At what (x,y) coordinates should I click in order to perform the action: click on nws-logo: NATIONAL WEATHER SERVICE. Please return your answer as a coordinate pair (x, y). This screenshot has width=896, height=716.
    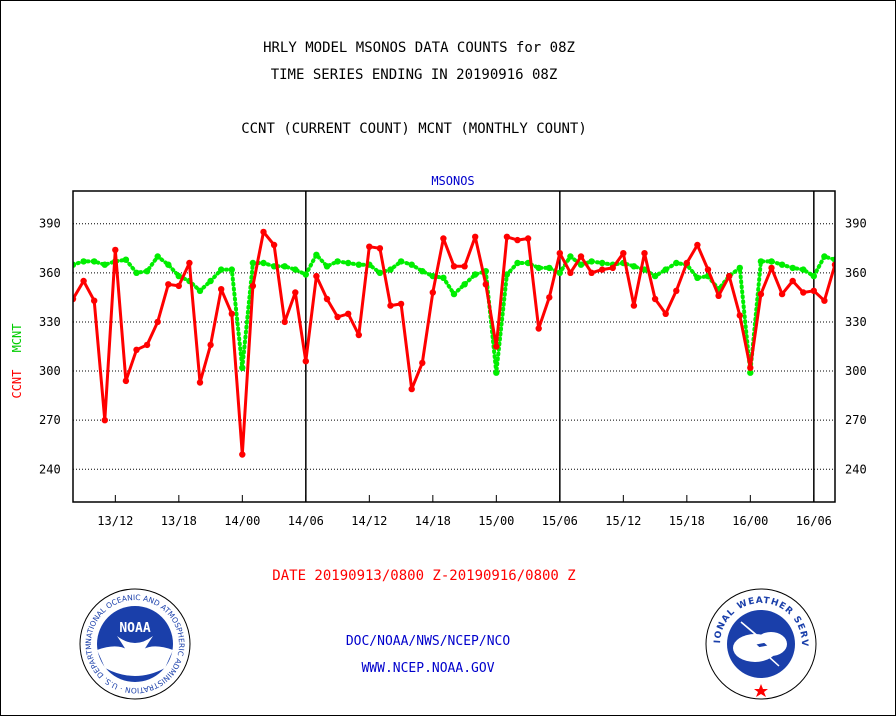
    Looking at the image, I should click on (761, 644).